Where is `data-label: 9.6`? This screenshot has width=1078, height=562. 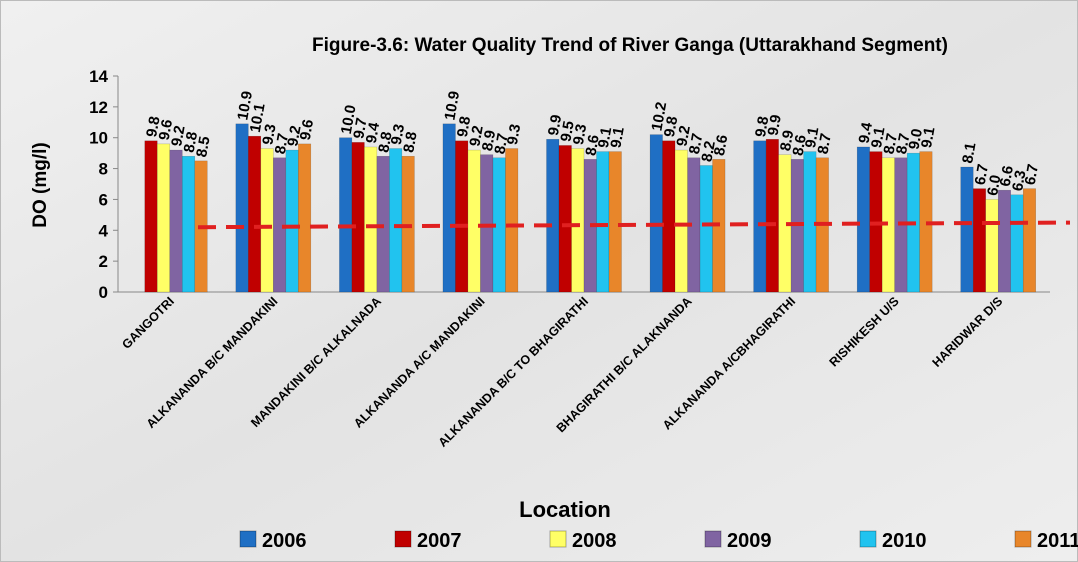
data-label: 9.6 is located at coordinates (307, 129).